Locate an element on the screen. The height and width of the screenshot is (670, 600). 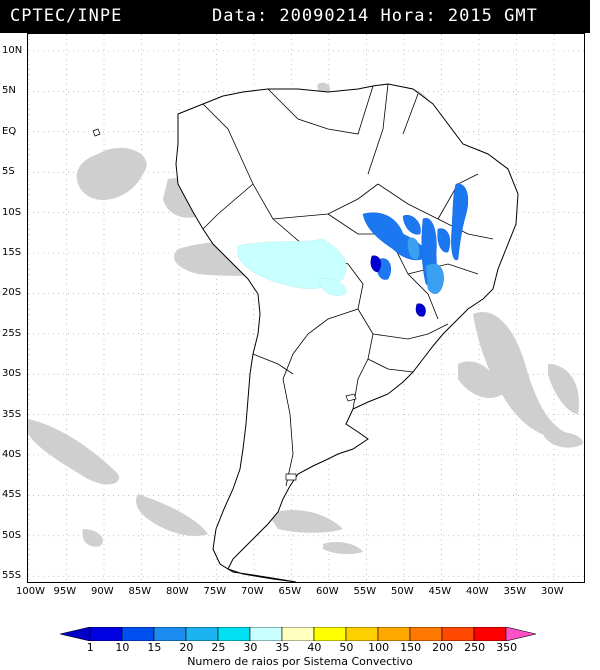
legend-title: Numero de raios por Sistema Convectivo is located at coordinates (300, 661).